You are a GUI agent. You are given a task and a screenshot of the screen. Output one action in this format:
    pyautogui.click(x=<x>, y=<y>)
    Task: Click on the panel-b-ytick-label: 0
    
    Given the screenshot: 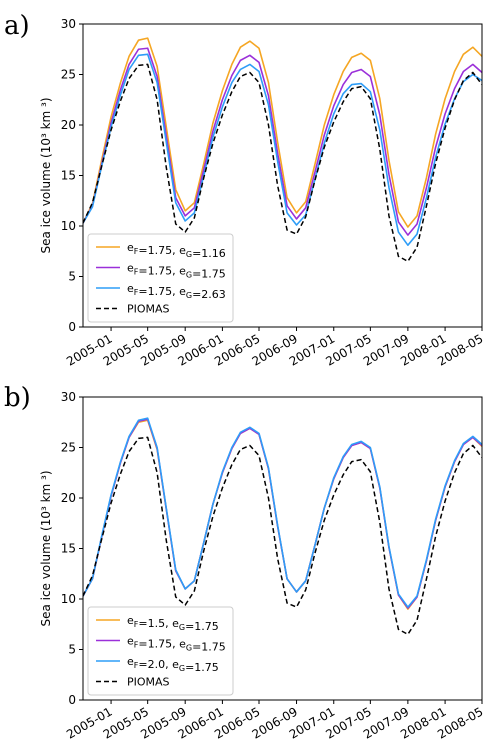 What is the action you would take?
    pyautogui.click(x=72, y=700)
    